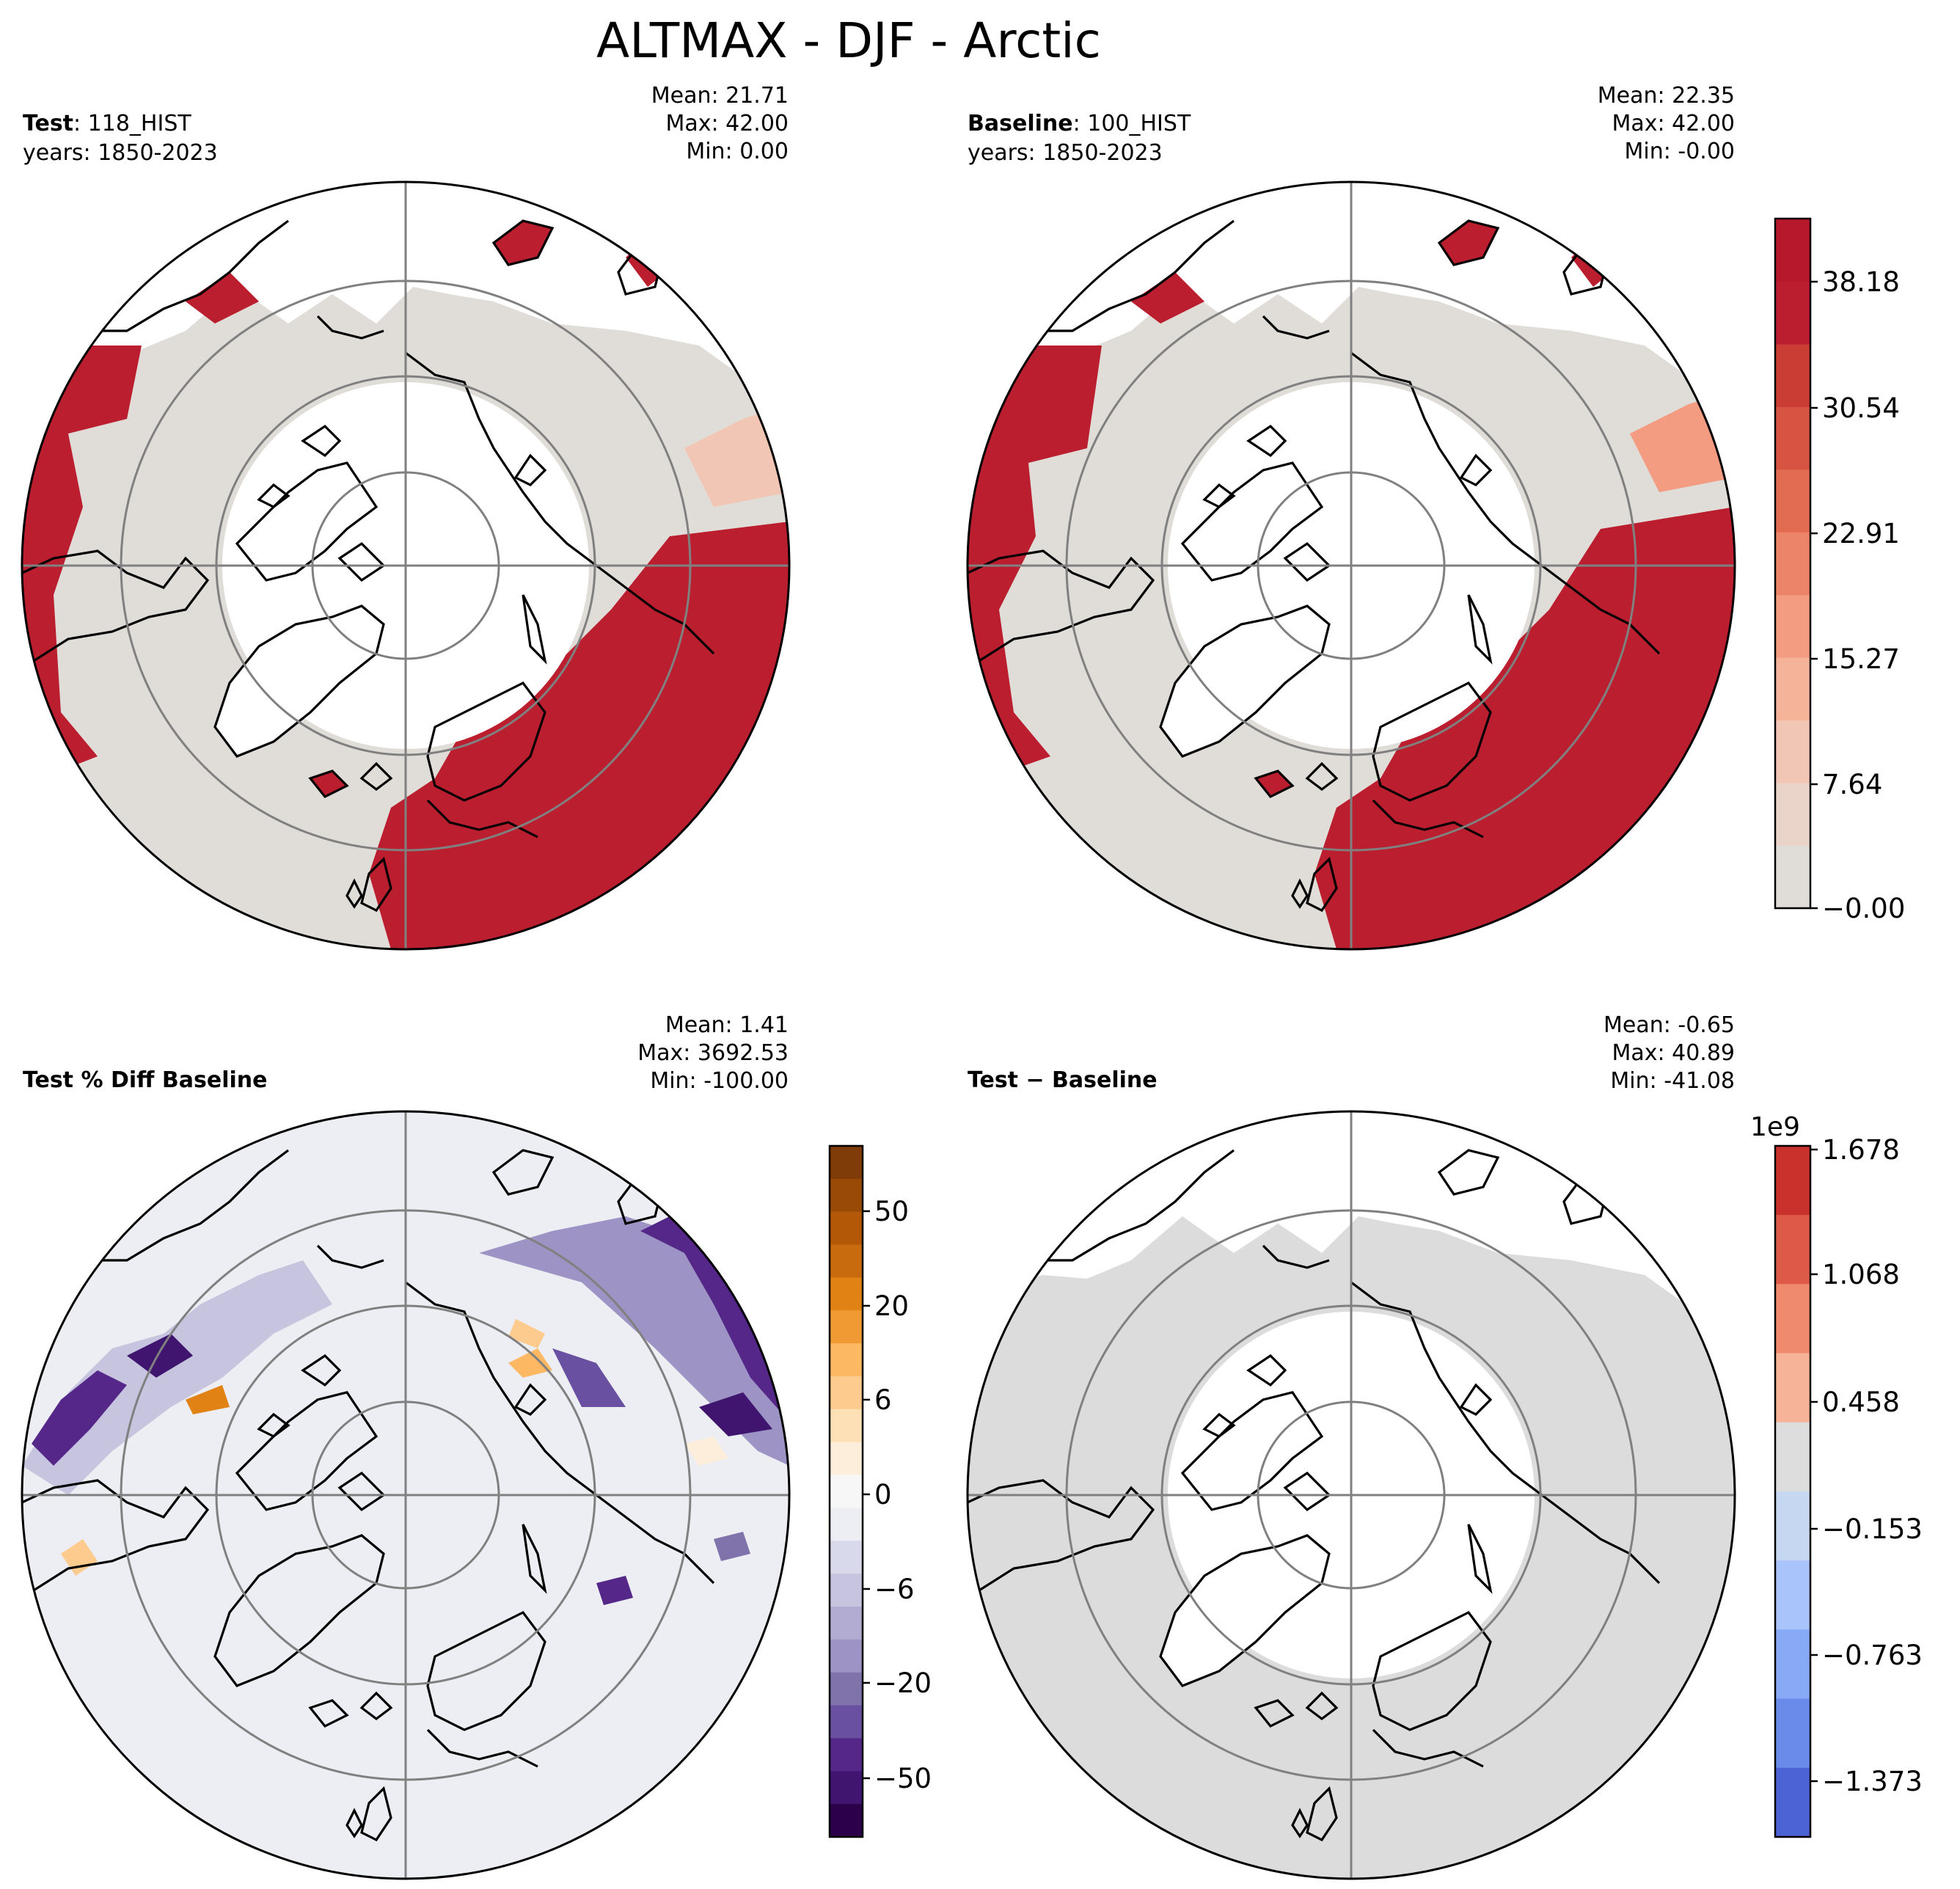 The image size is (1960, 1889). What do you see at coordinates (848, 40) in the screenshot?
I see `figure-title: ALTMAX - DJF - Arctic` at bounding box center [848, 40].